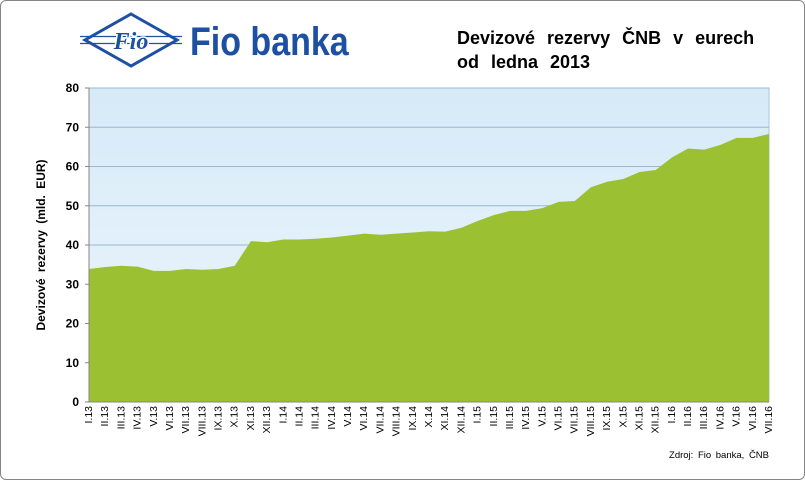 This screenshot has height=480, width=805. I want to click on logo-text: Fio, so click(131, 42).